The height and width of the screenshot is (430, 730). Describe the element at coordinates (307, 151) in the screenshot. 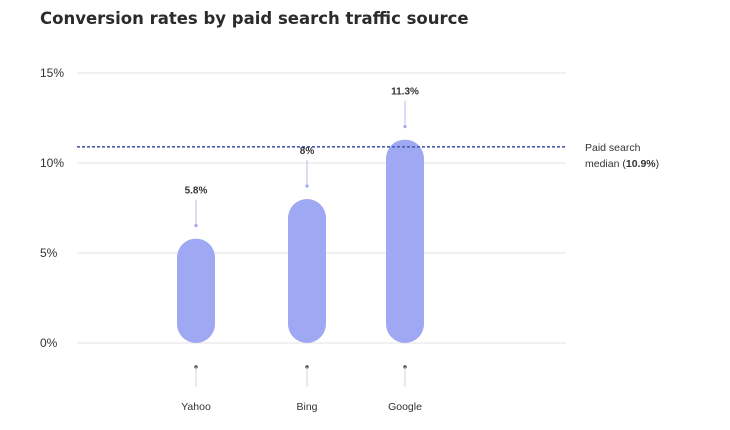

I see `value-label-bing: 8%` at that location.